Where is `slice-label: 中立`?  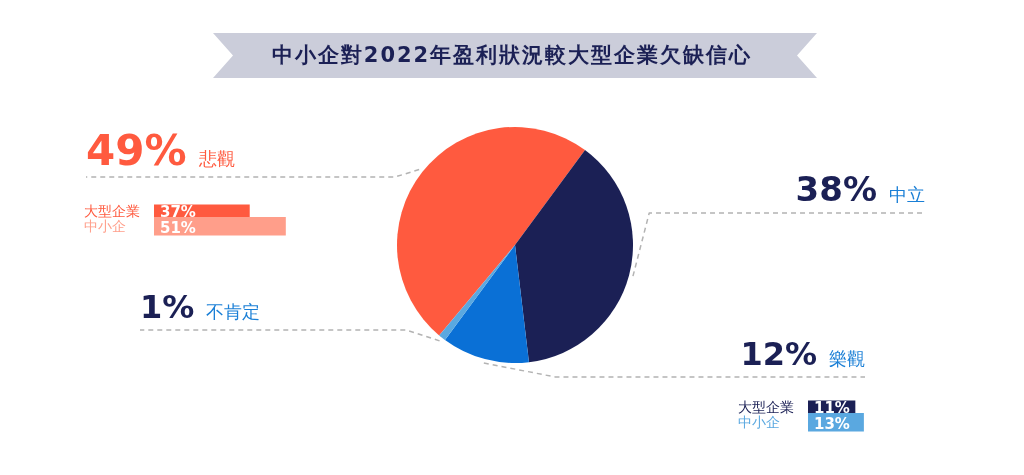
slice-label: 中立 is located at coordinates (907, 194).